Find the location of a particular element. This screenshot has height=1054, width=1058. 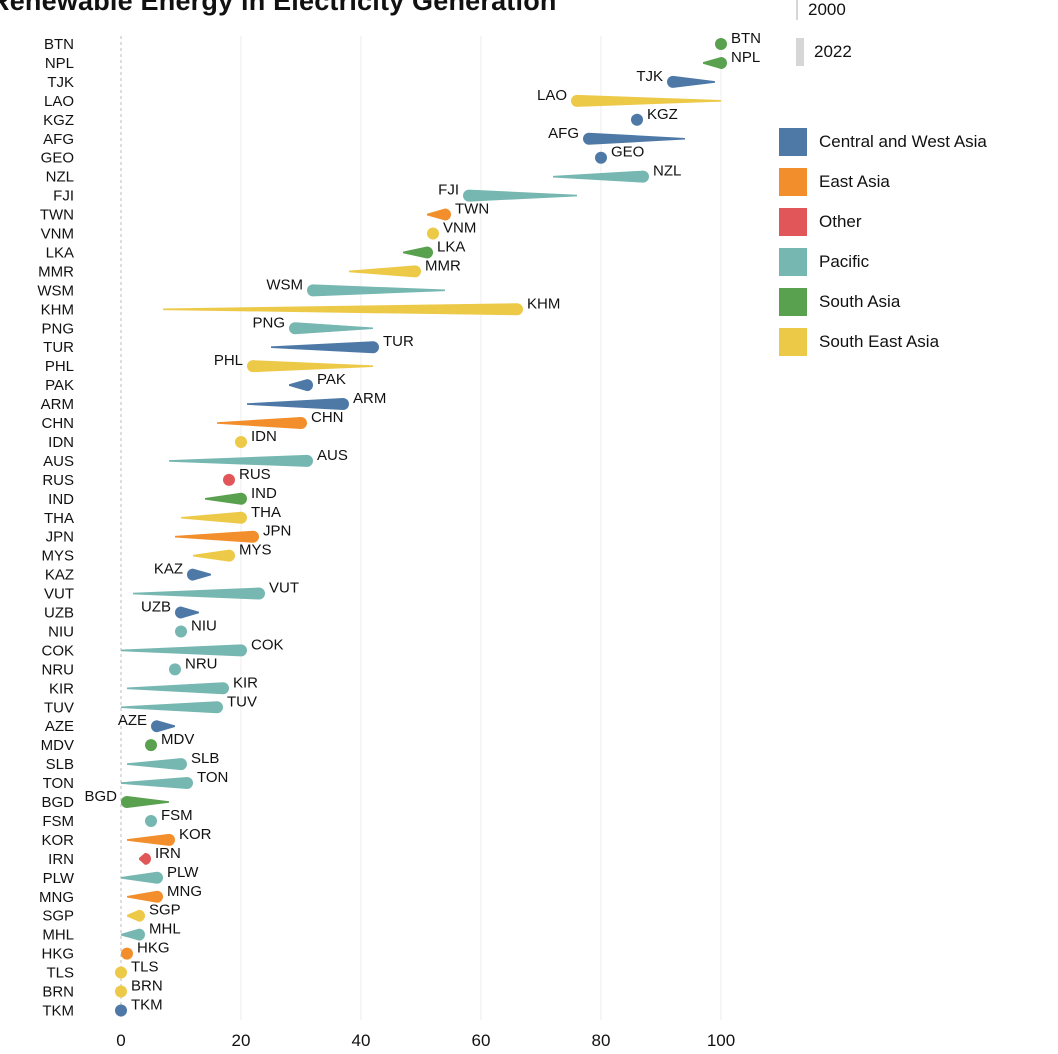

category-label-npl: NPL is located at coordinates (59, 63).